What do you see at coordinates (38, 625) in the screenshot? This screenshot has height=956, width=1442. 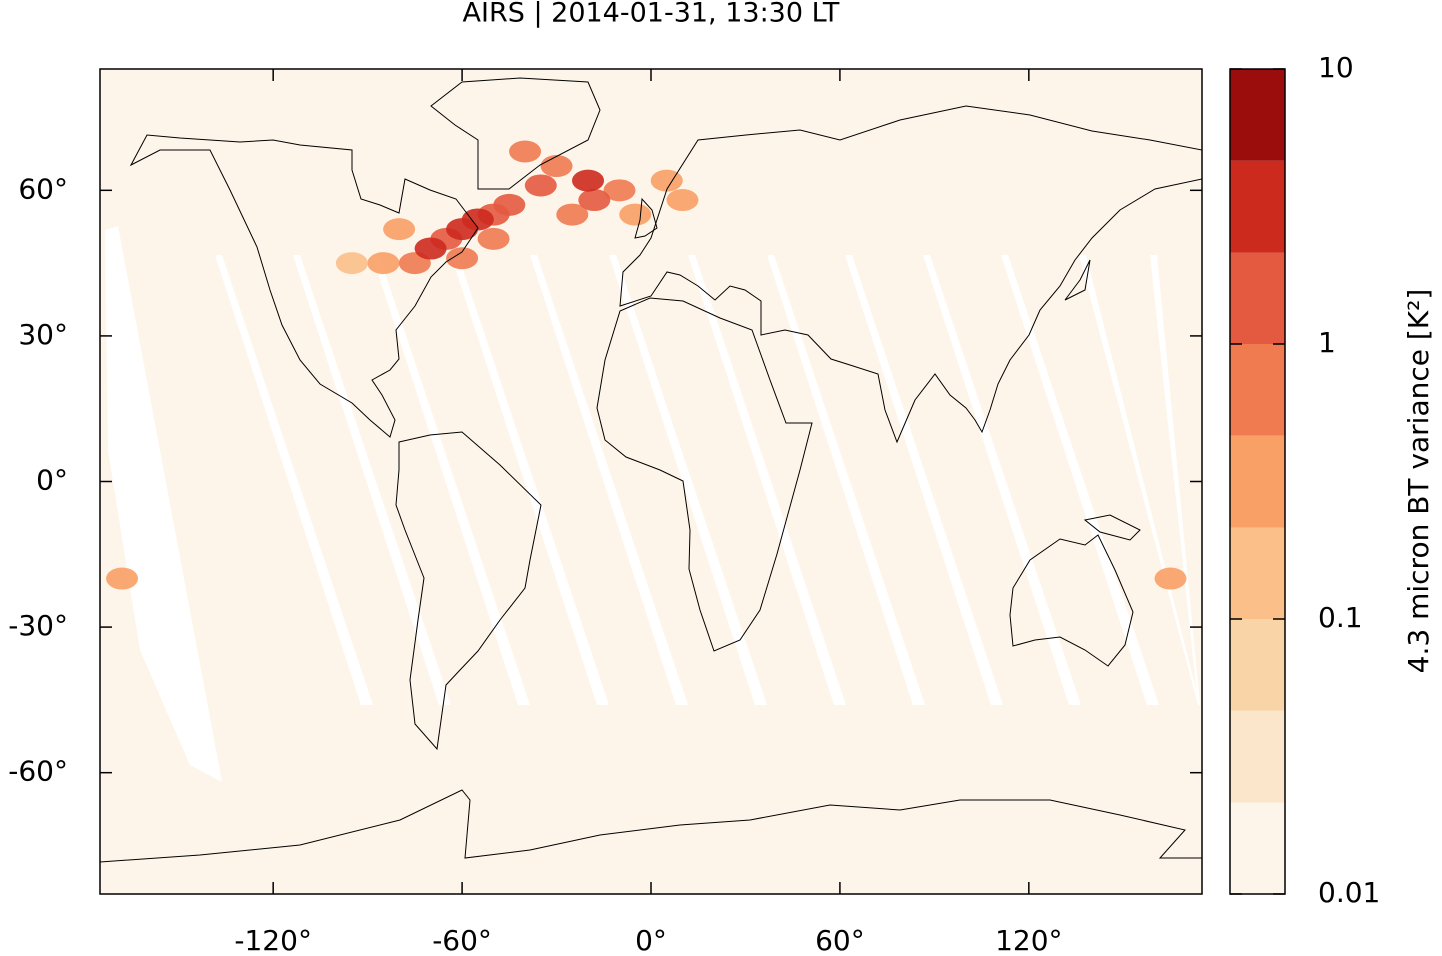 I see `y-tick-label: -30°` at bounding box center [38, 625].